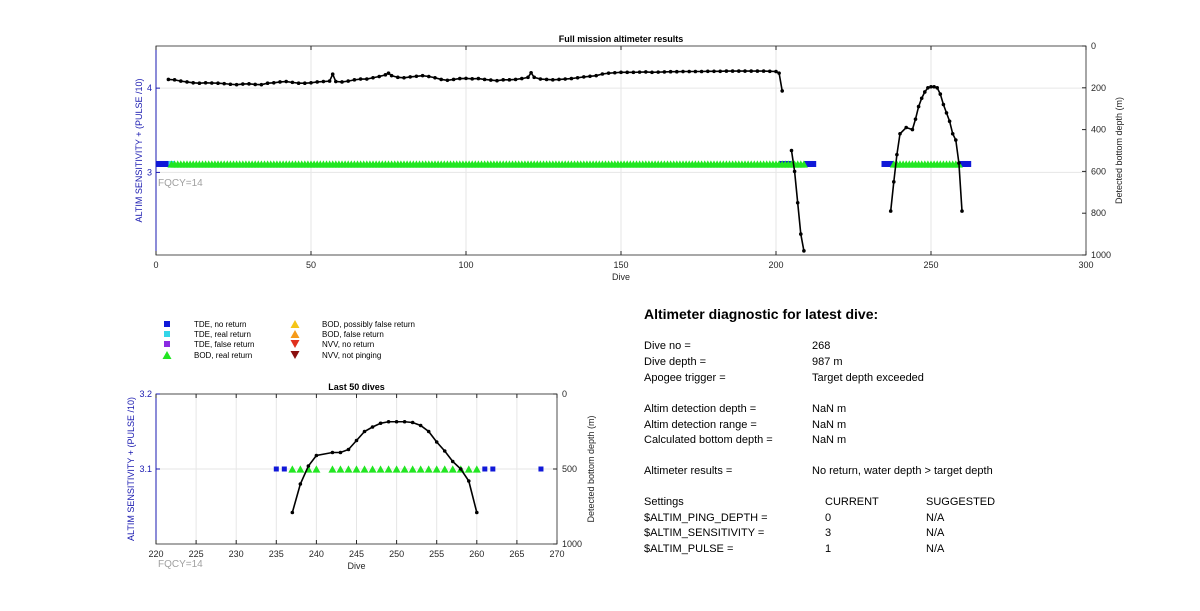 Image resolution: width=1200 pixels, height=611 pixels. Describe the element at coordinates (155, 554) in the screenshot. I see `x-tick-label: 220` at that location.